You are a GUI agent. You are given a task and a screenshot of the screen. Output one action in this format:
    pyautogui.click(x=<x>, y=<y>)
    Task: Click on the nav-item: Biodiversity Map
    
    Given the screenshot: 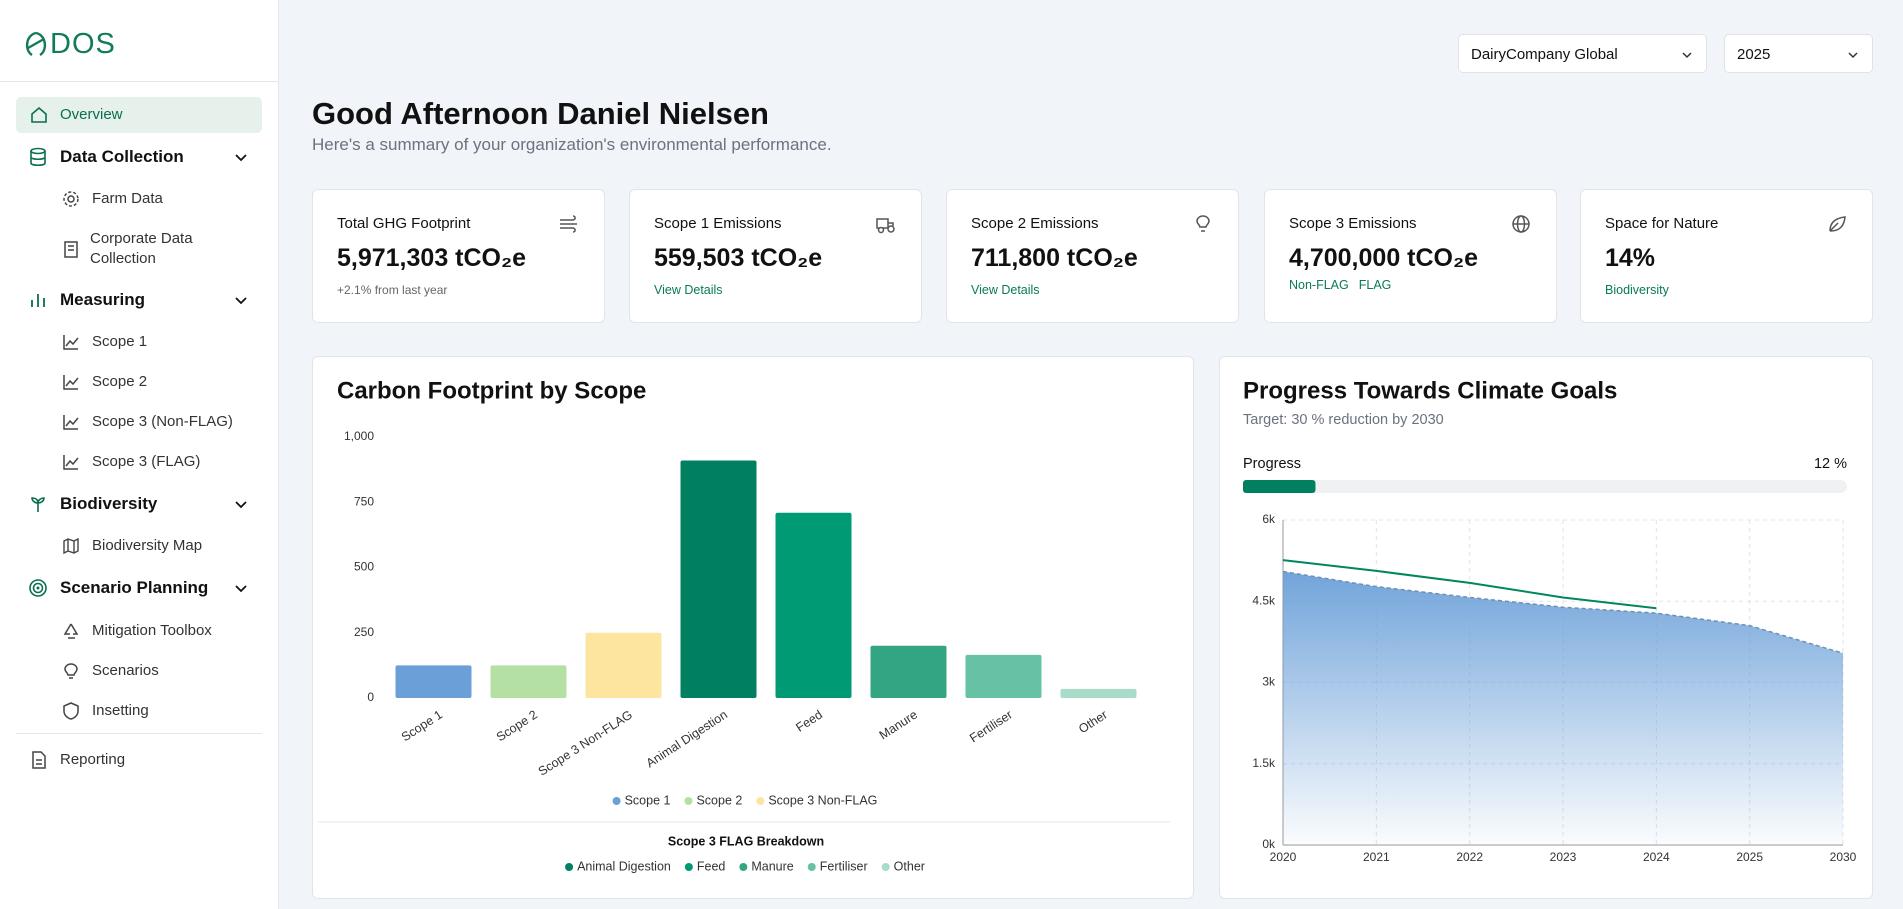 What is the action you would take?
    pyautogui.click(x=147, y=545)
    